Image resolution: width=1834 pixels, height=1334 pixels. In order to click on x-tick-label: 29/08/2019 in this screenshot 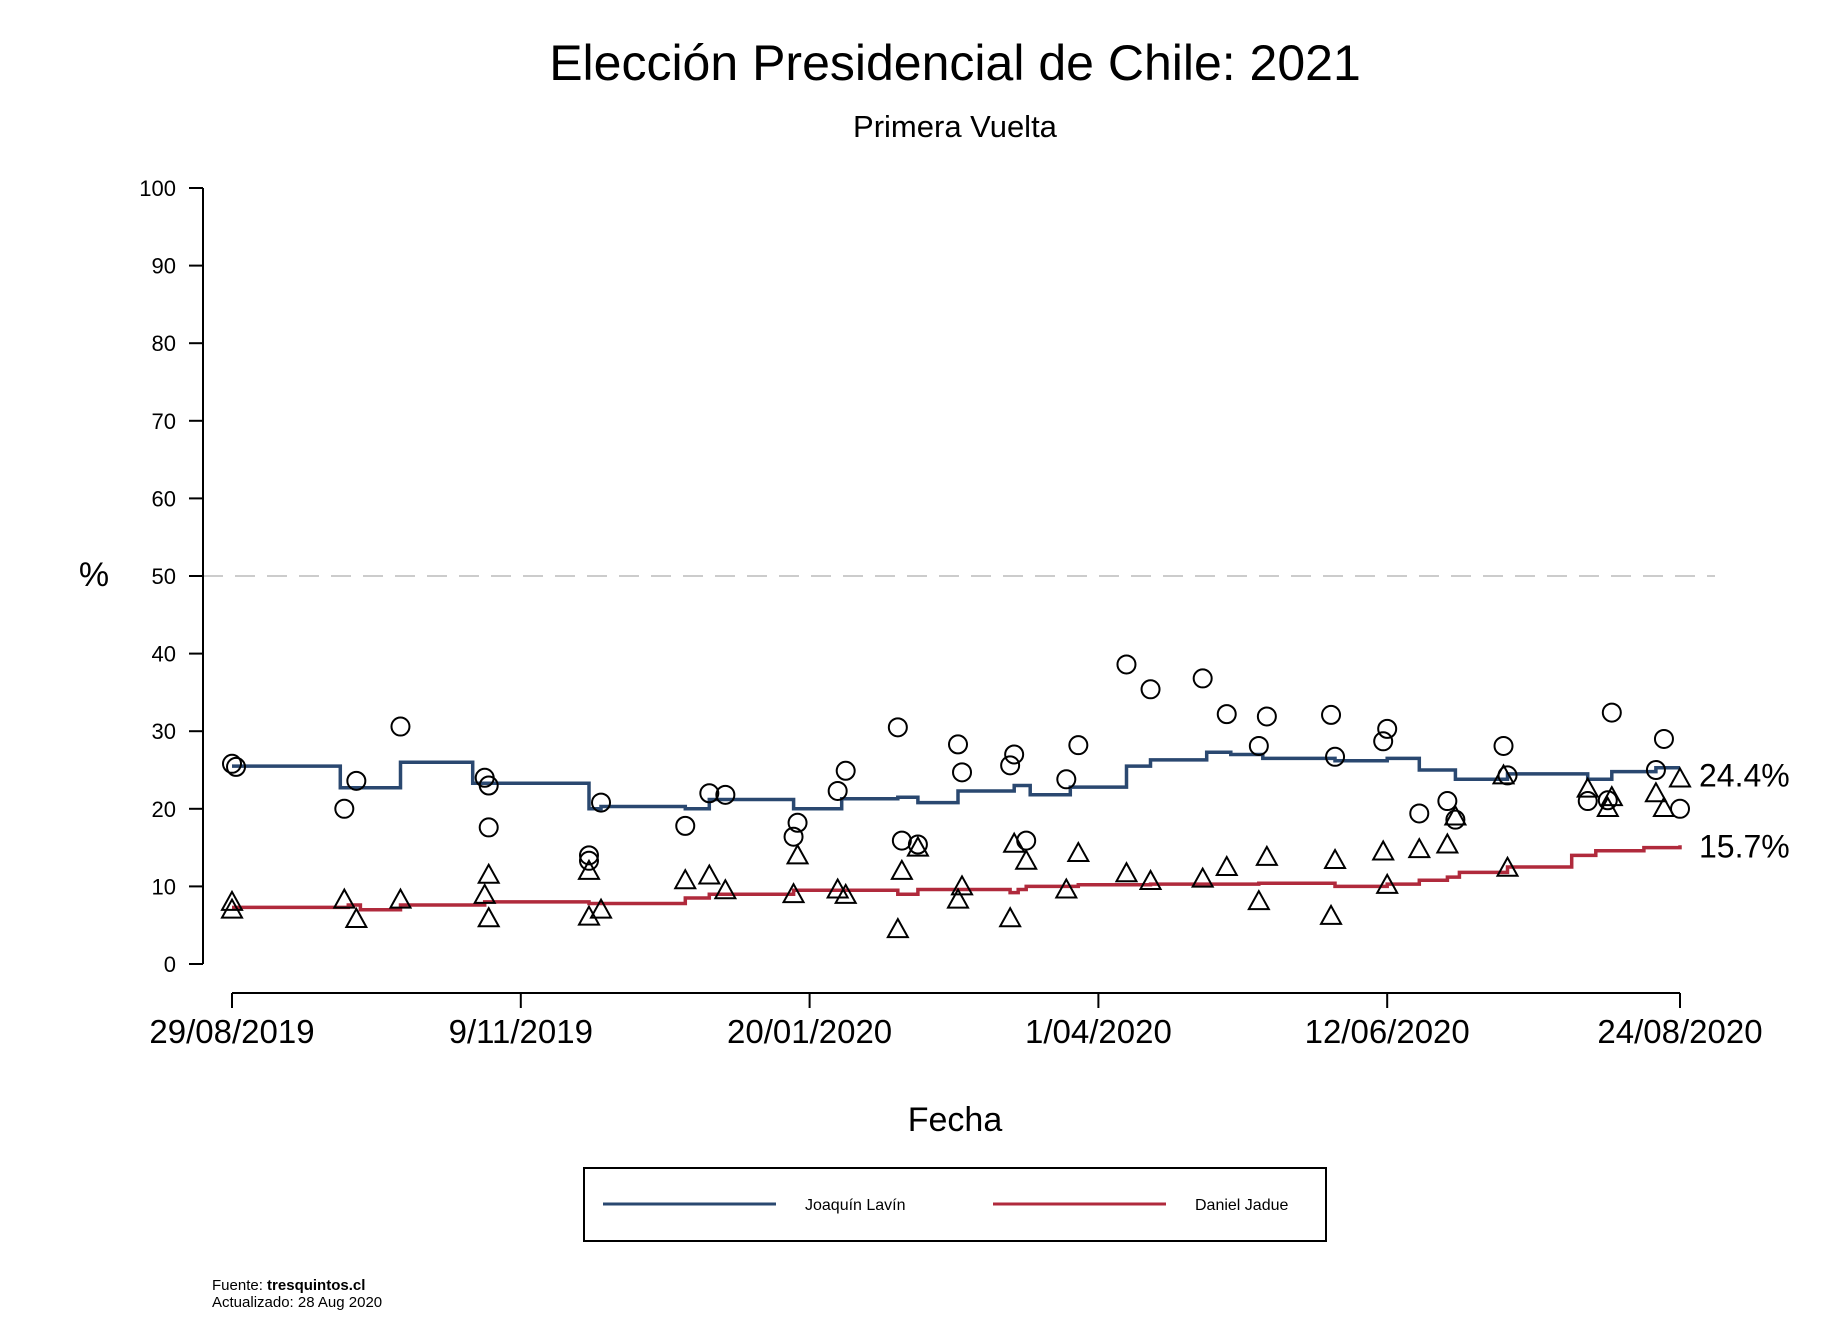, I will do `click(231, 1031)`.